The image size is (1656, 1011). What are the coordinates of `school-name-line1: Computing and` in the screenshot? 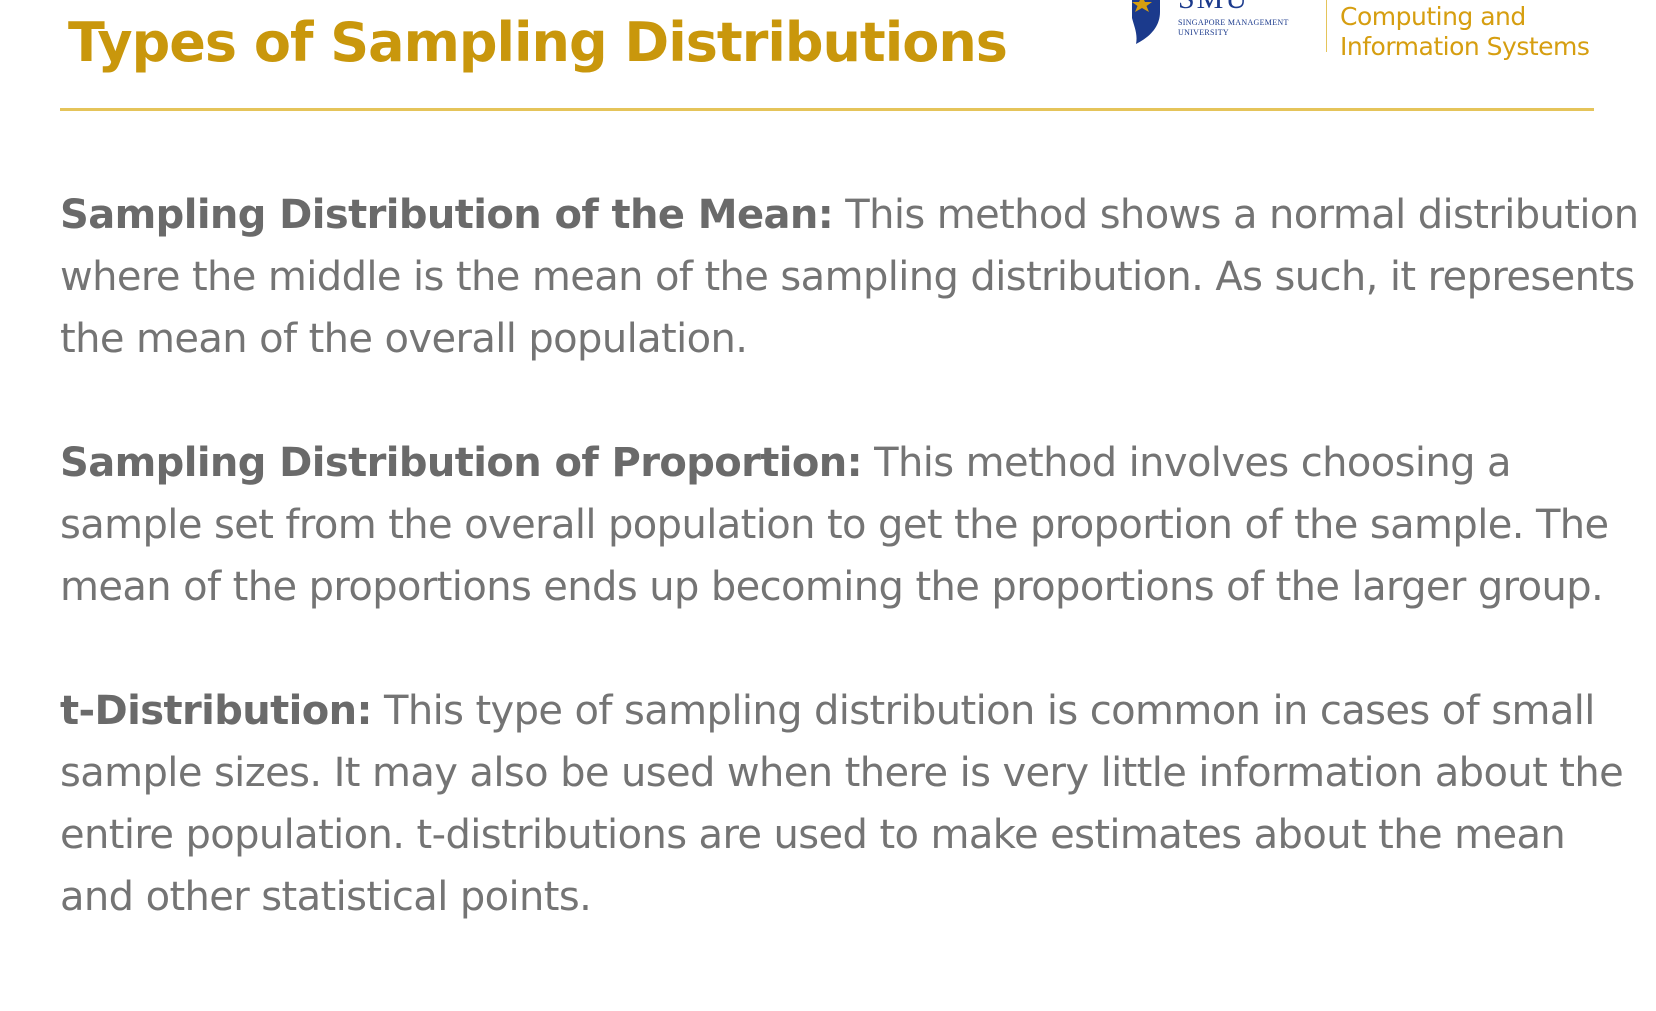 It's located at (1433, 16).